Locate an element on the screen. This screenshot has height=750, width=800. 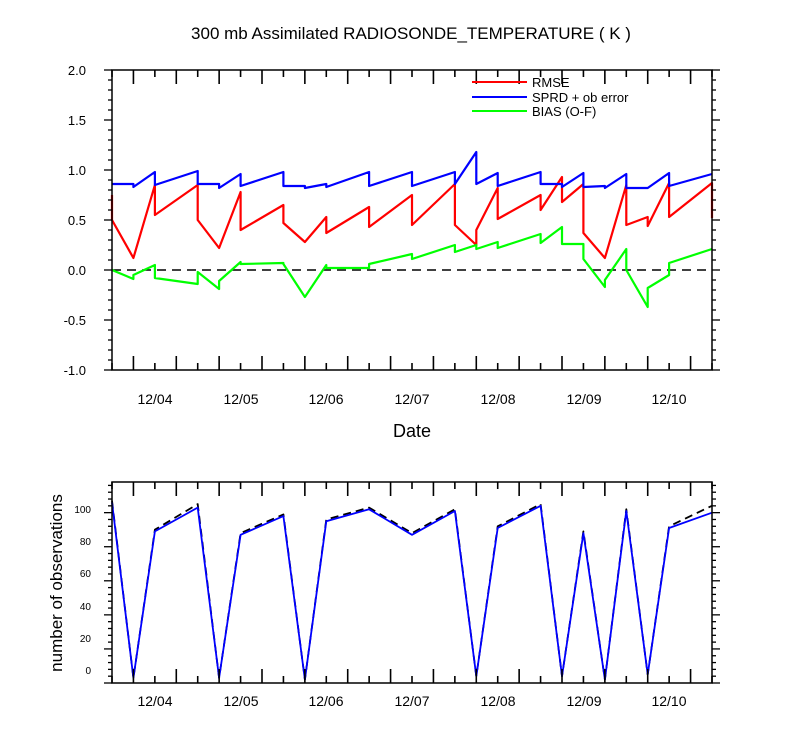
y-tick-label: 20 is located at coordinates (86, 639).